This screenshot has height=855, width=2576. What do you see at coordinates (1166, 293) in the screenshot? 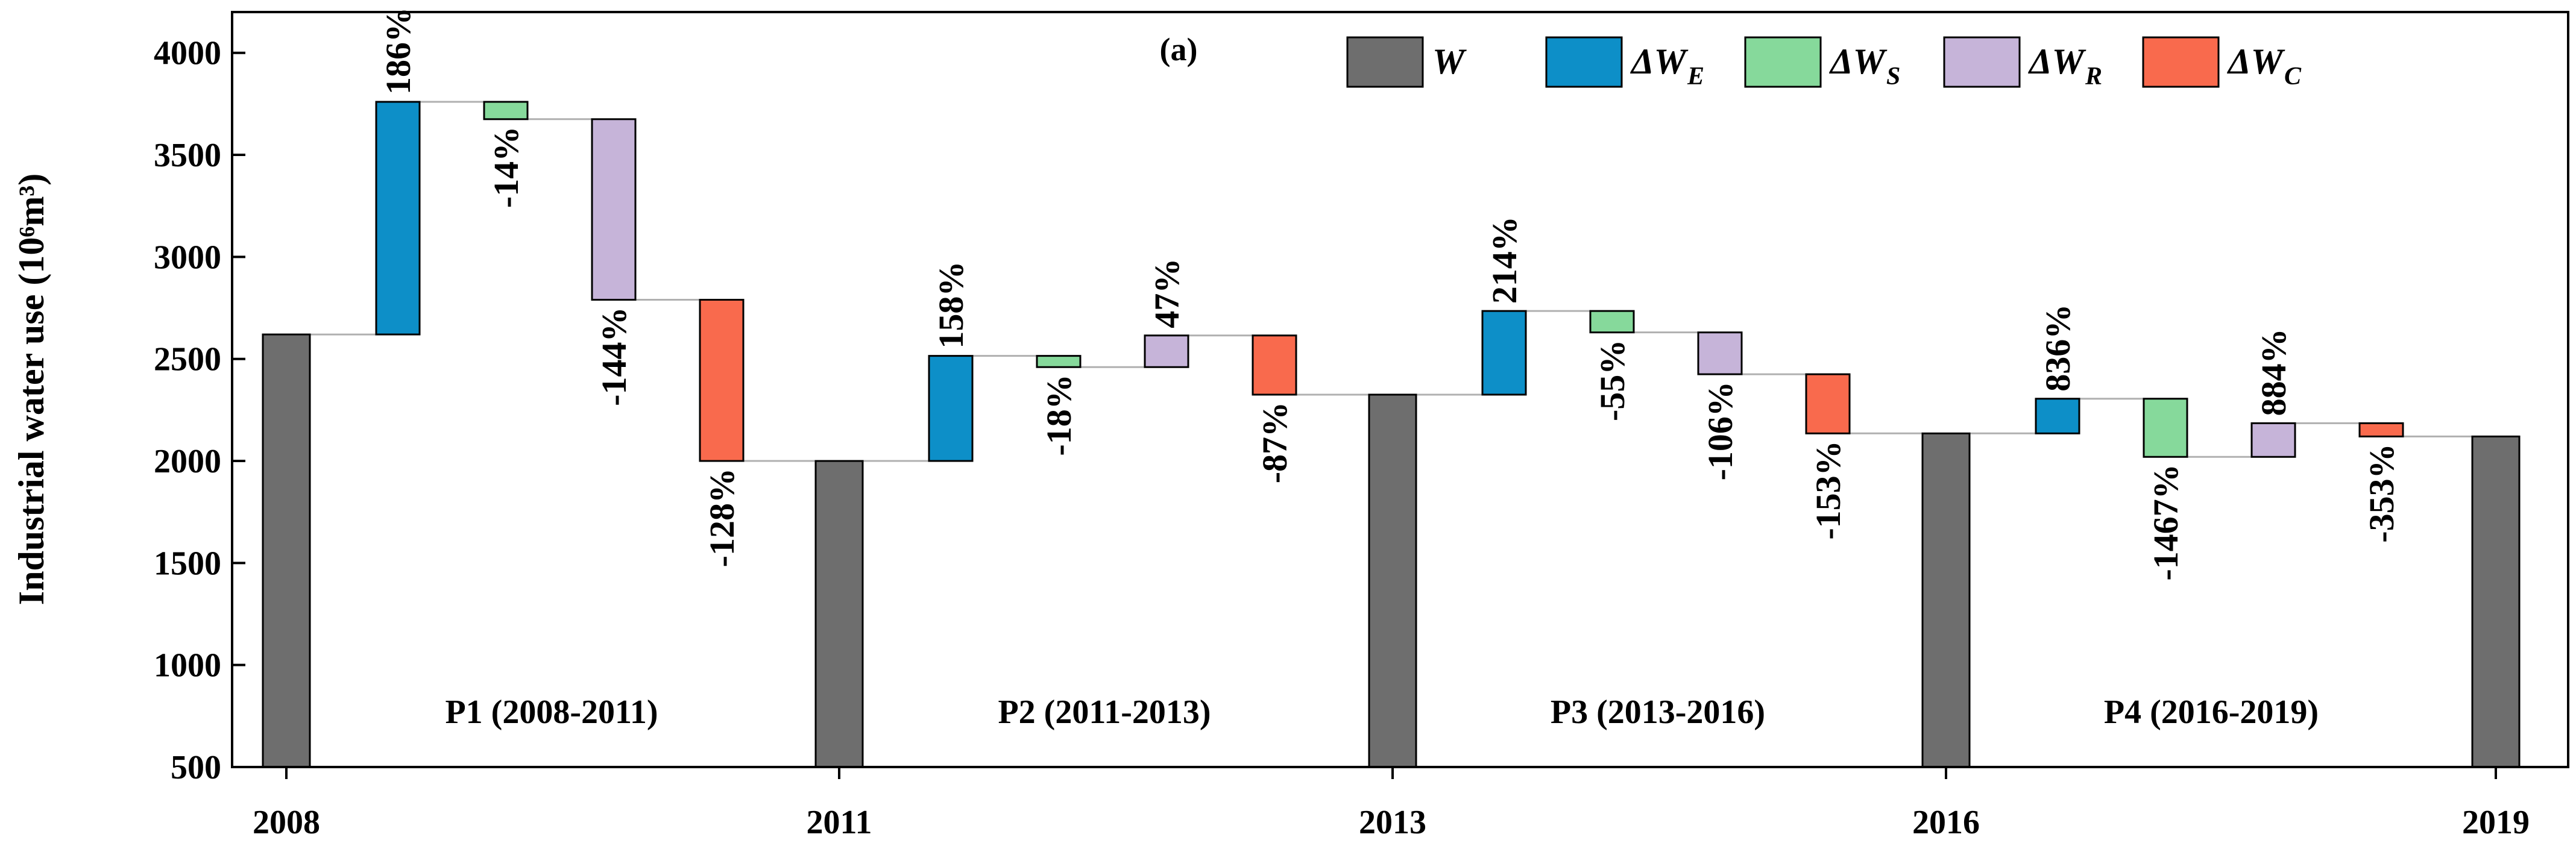
I see `percent-label: 47%` at bounding box center [1166, 293].